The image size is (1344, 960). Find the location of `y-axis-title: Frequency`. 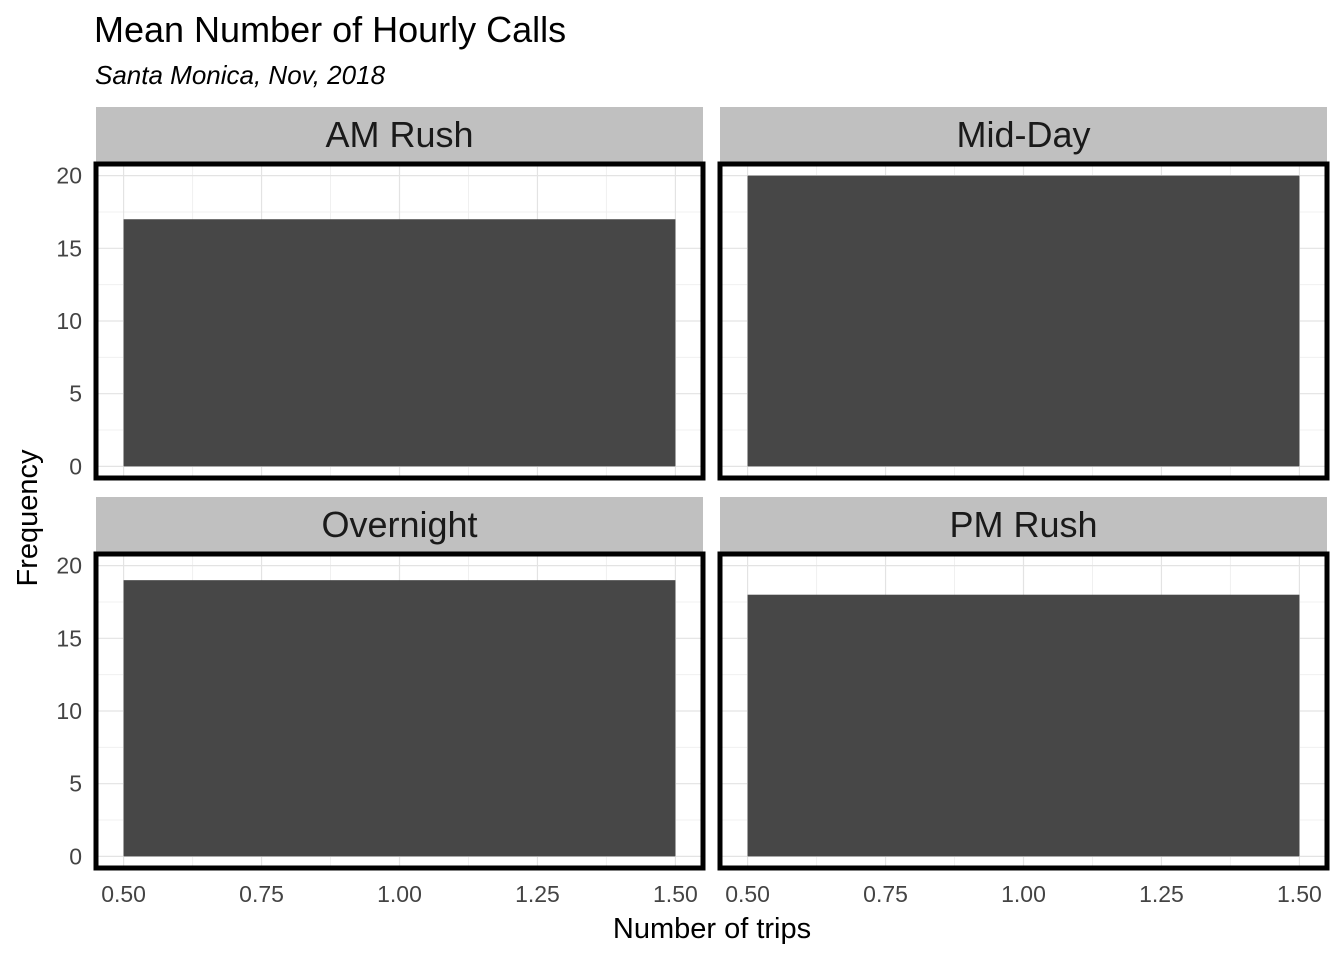

y-axis-title: Frequency is located at coordinates (28, 518).